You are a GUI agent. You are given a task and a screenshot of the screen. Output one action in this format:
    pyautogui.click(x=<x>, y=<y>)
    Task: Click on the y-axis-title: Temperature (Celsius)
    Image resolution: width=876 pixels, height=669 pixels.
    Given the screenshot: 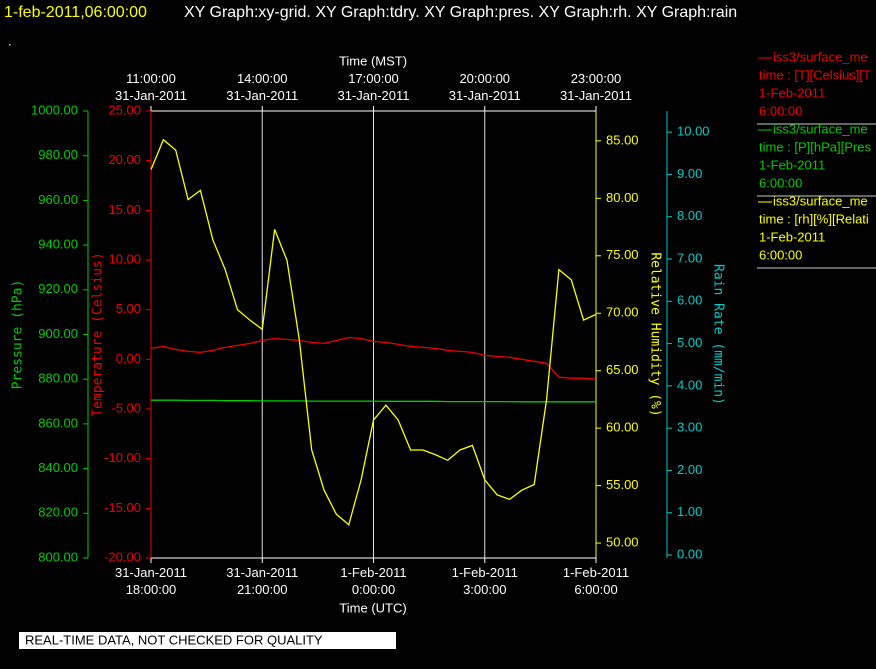 What is the action you would take?
    pyautogui.click(x=98, y=334)
    